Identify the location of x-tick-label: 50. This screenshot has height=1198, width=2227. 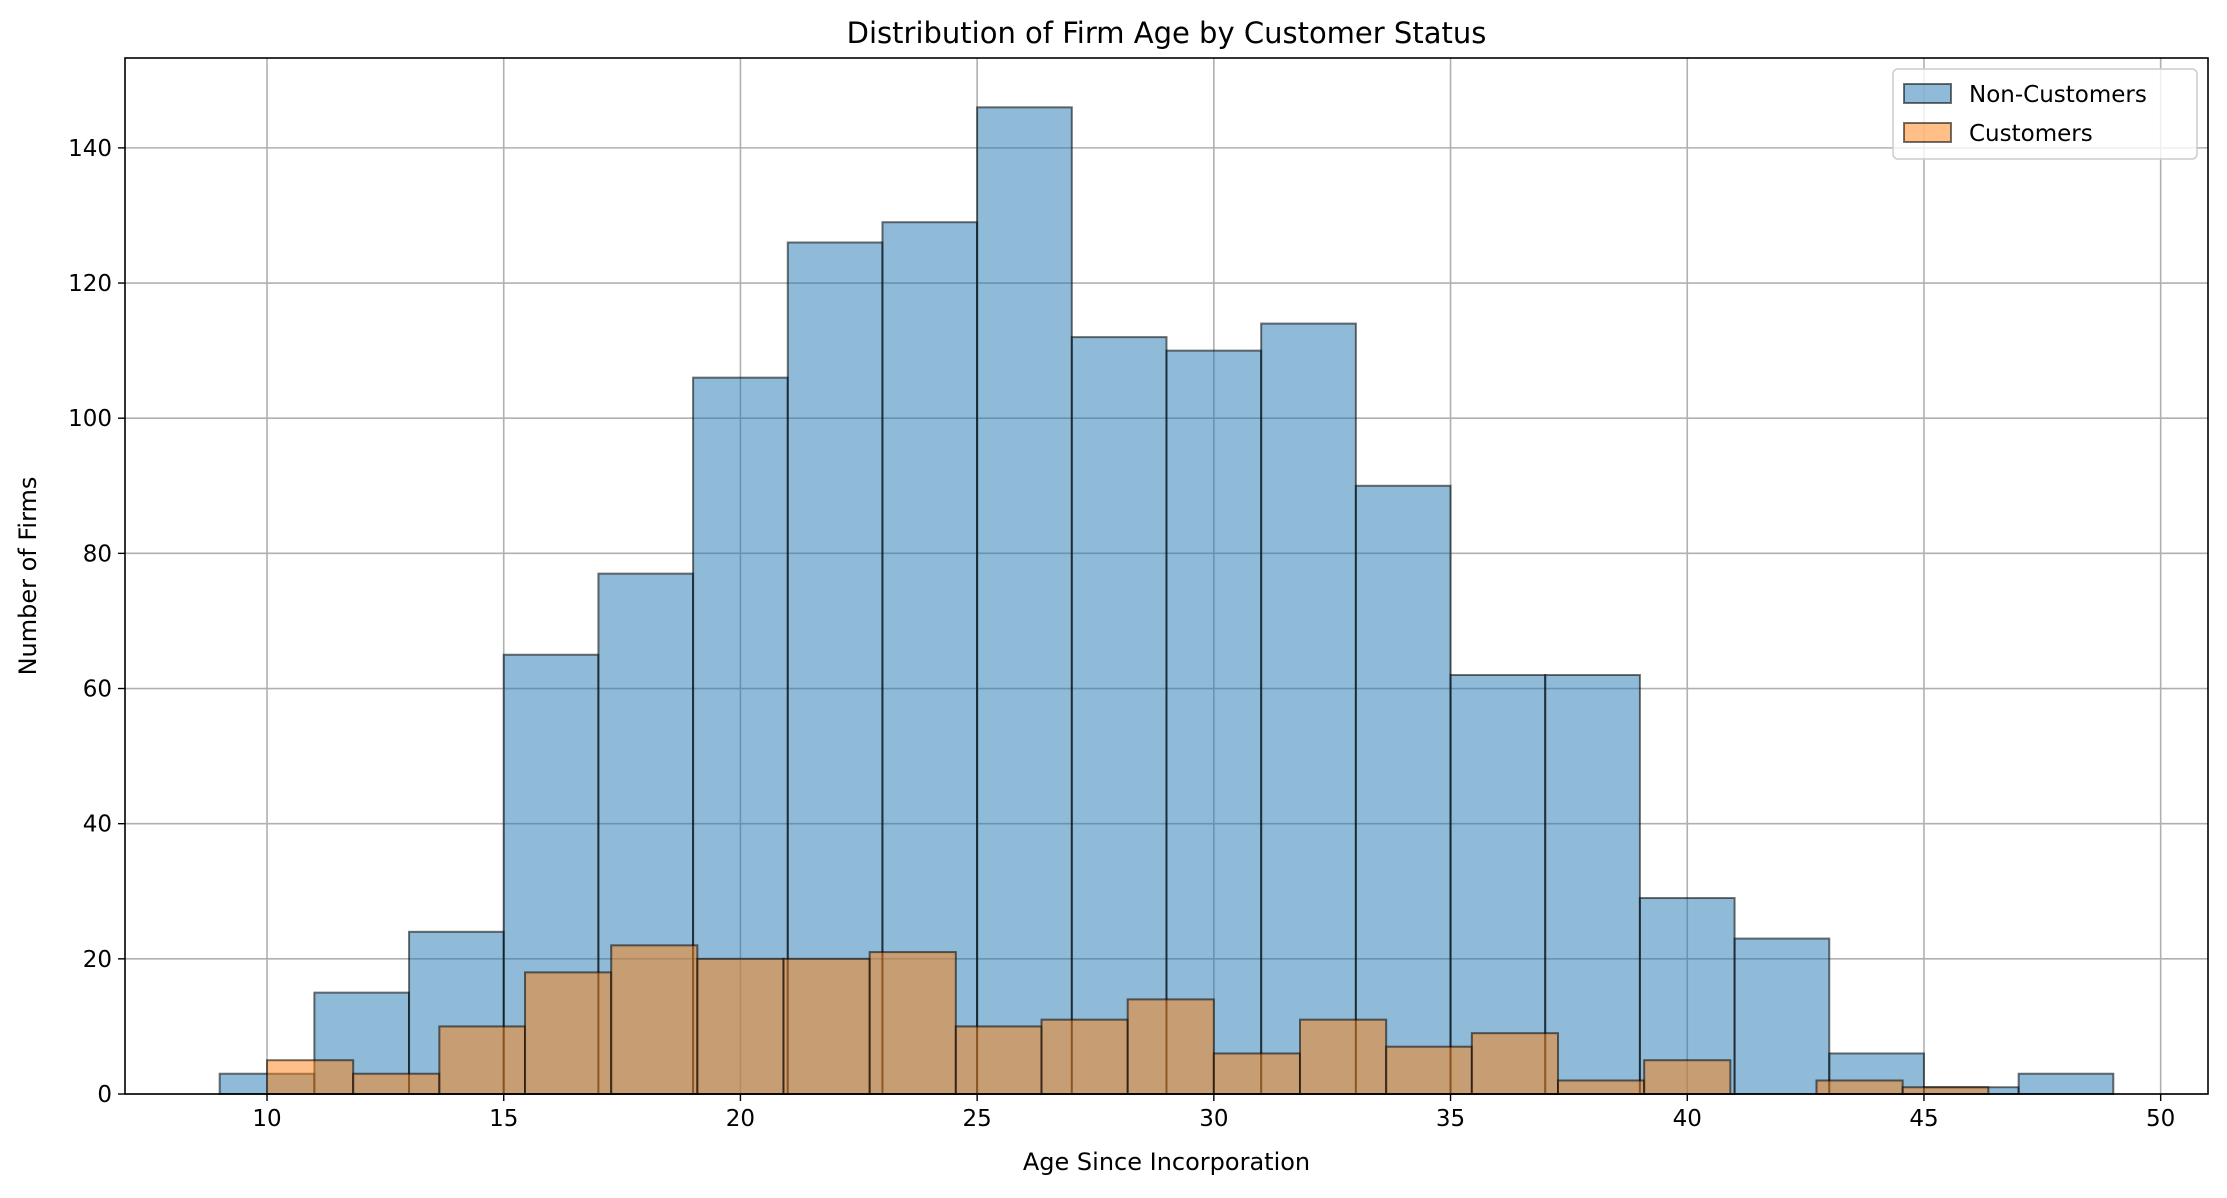
(2160, 1119).